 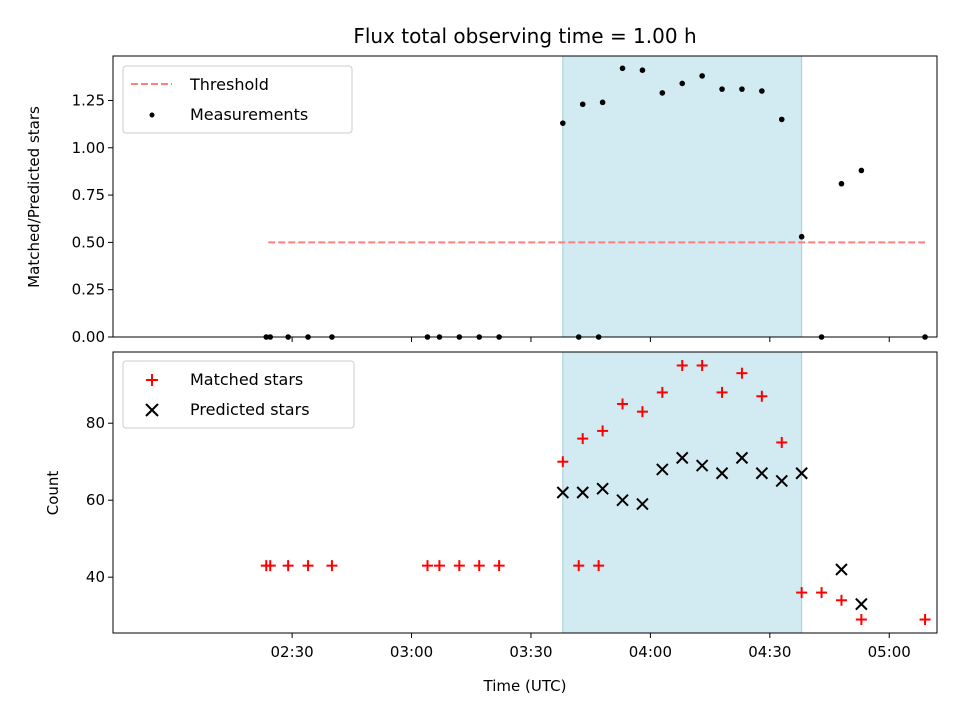 I want to click on bottom-ytick-label: 40, so click(x=95, y=577).